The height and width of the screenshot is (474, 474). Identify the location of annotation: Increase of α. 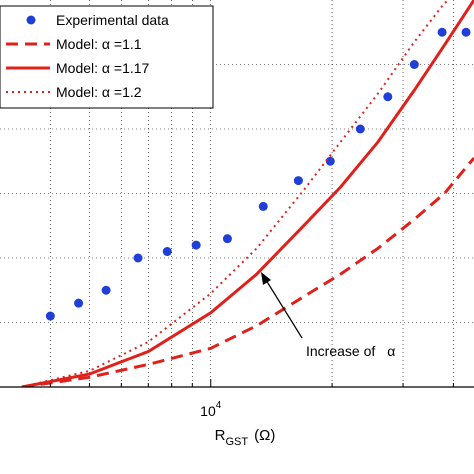
(328, 315).